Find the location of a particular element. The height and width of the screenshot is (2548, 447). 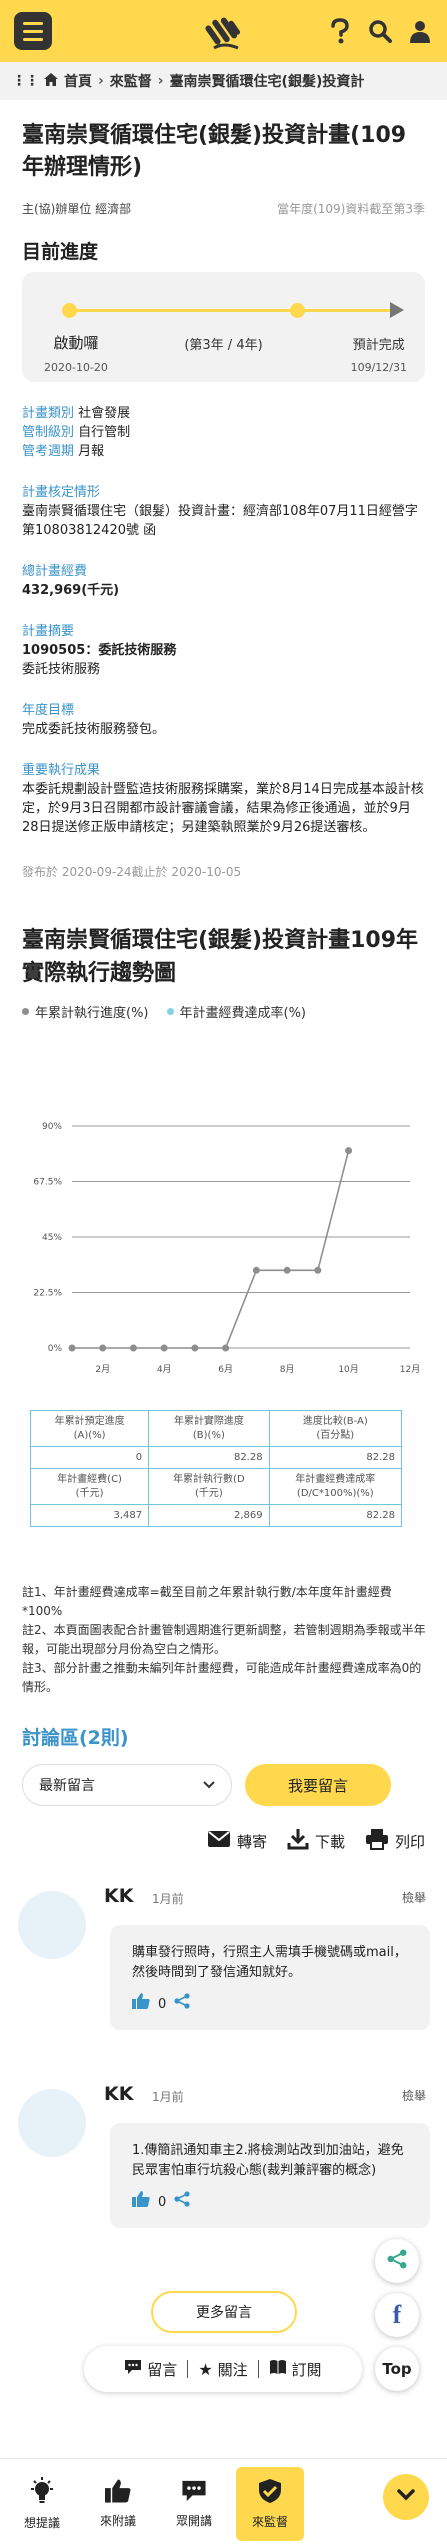

trend-chart: 0% 22.5% 45% 67.5% 90% 2月 4月 6月 8月 10月 12月 is located at coordinates (226, 1248).